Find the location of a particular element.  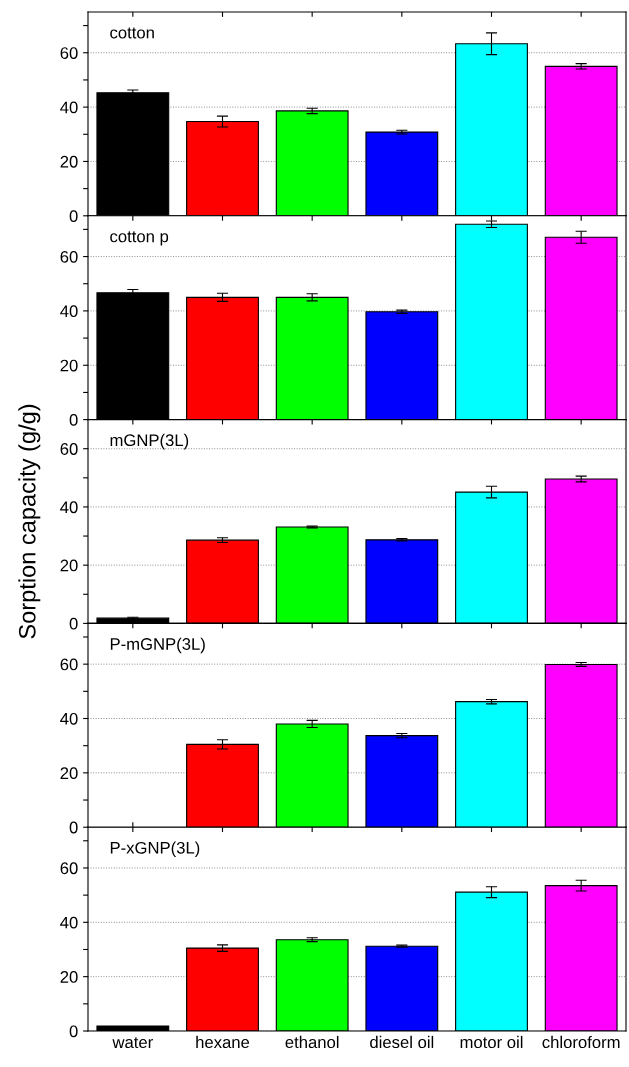

x-tick-label: ethanol is located at coordinates (312, 1042).